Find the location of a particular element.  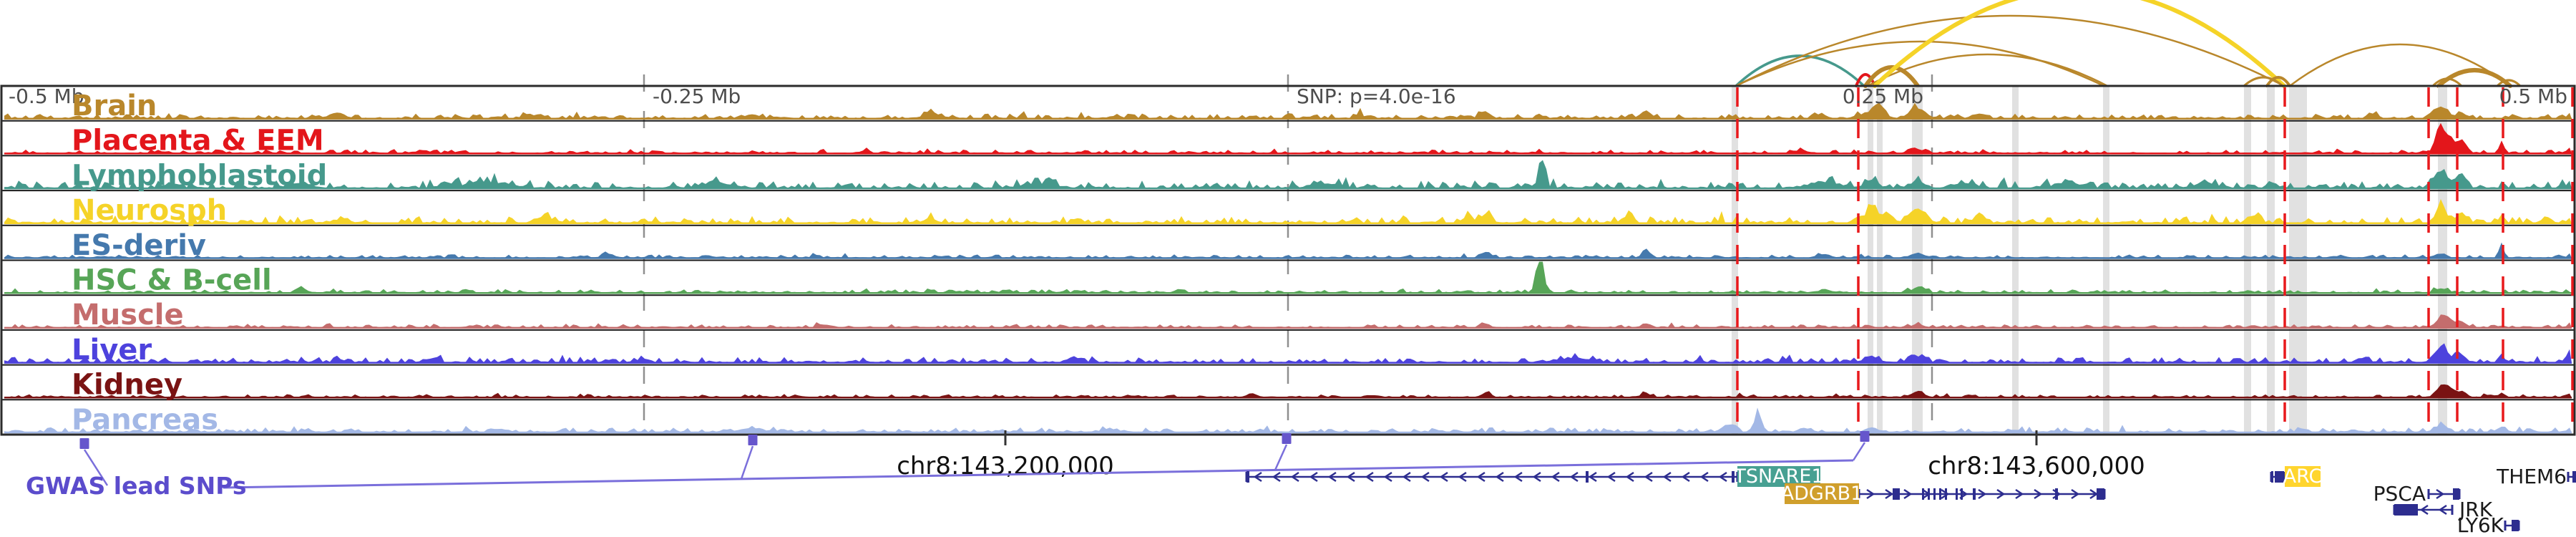

gwas-track-layer: GWAS lead SNPs is located at coordinates (948, 465).